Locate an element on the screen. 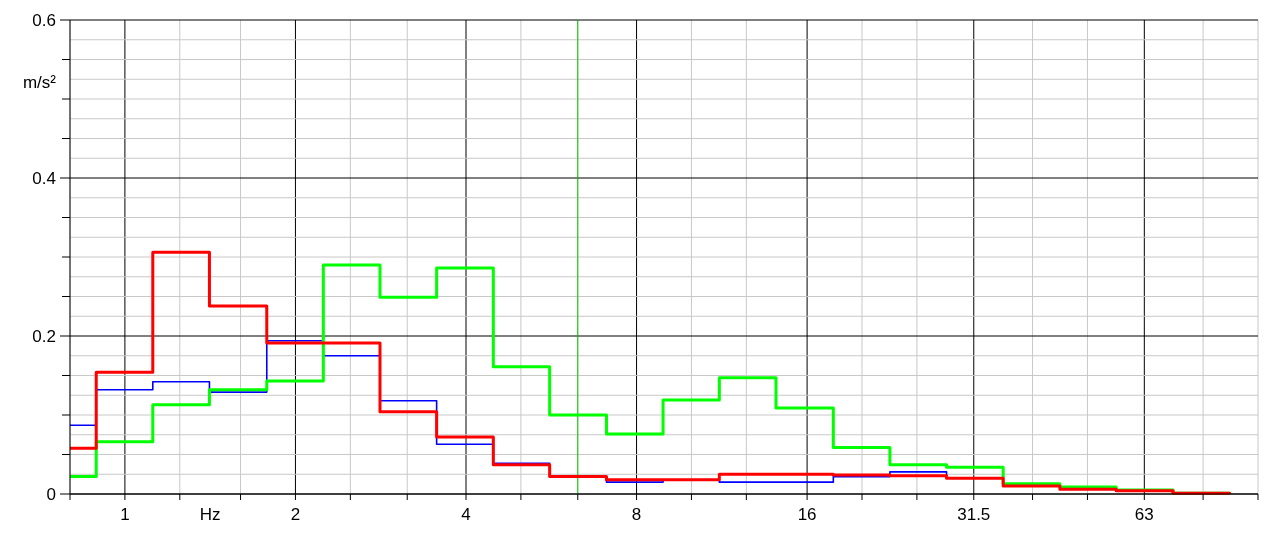  y-tick-label: 0 is located at coordinates (51, 494).